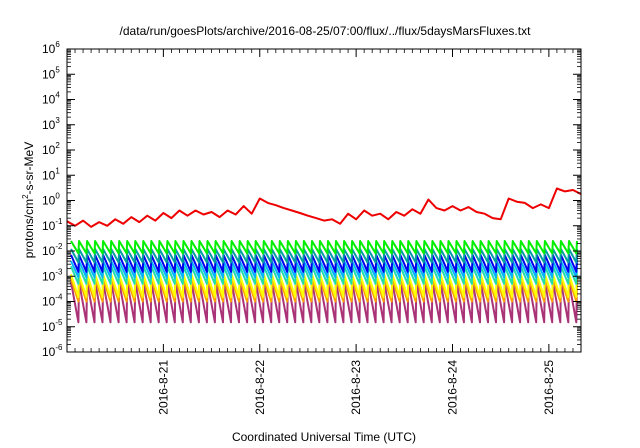  I want to click on x-tick-label: 2016-8-24, so click(453, 387).